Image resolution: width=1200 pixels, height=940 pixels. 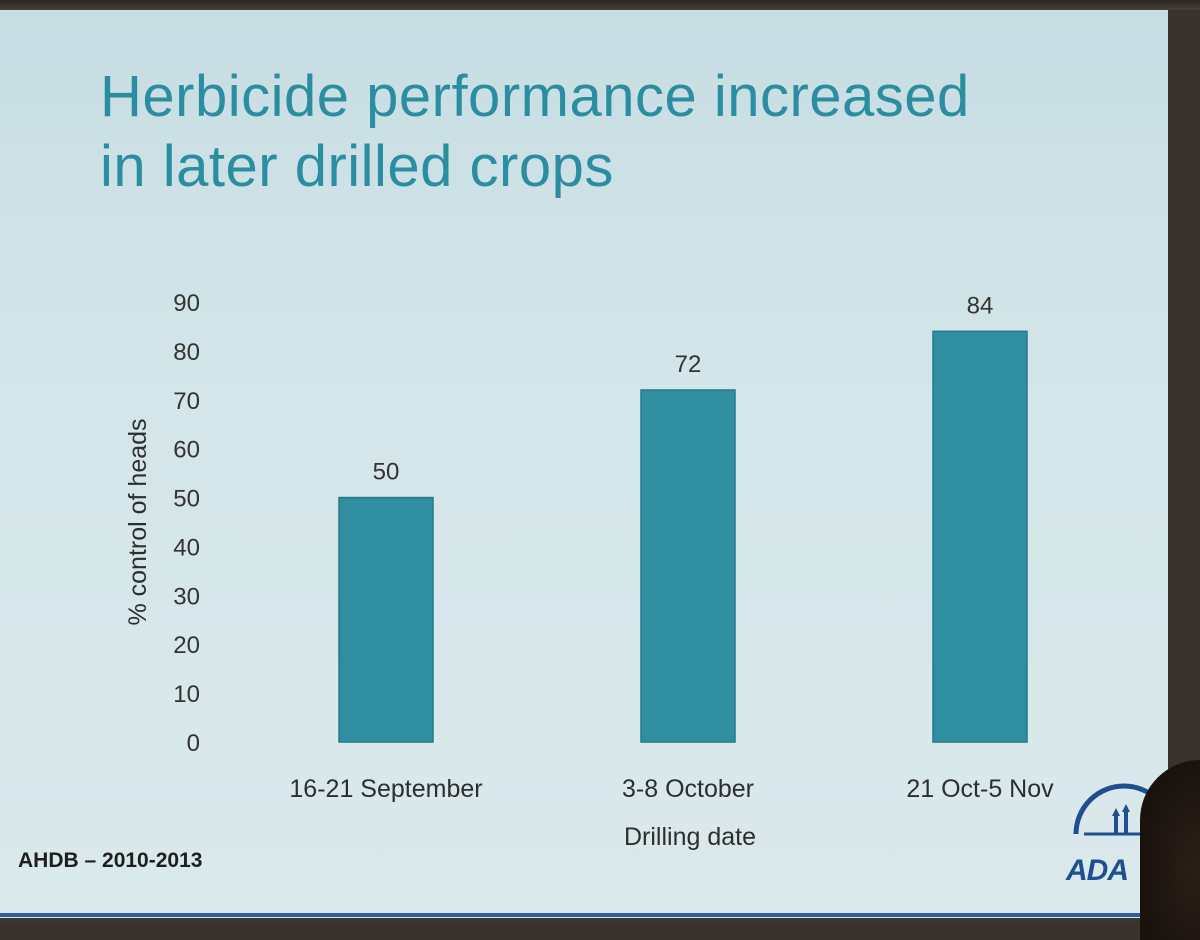 What do you see at coordinates (1117, 832) in the screenshot?
I see `adas-logo: ADA` at bounding box center [1117, 832].